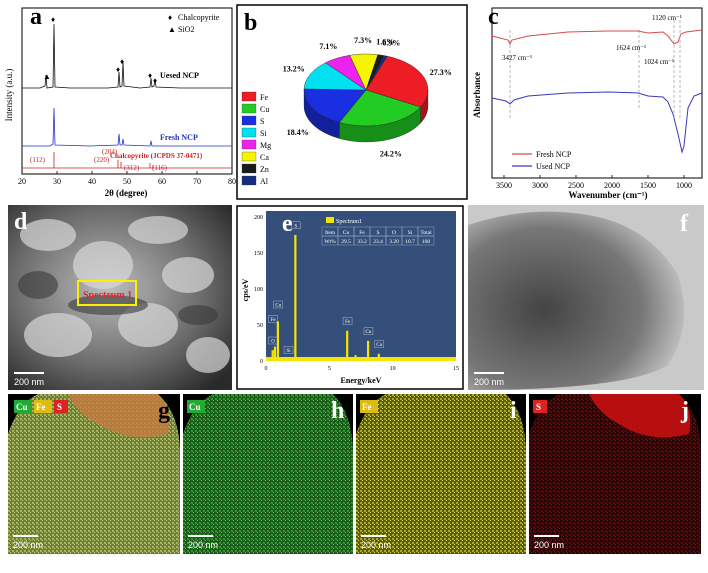 The height and width of the screenshot is (573, 708). I want to click on pie-slice-al, so click(376, 73).